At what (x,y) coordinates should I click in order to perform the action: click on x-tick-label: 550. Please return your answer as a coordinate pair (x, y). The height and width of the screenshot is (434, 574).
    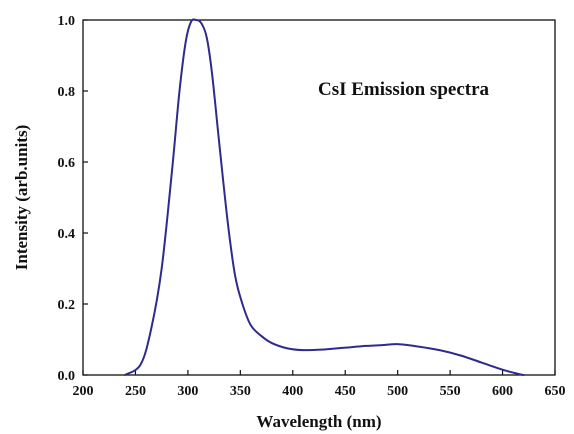
    Looking at the image, I should click on (450, 391).